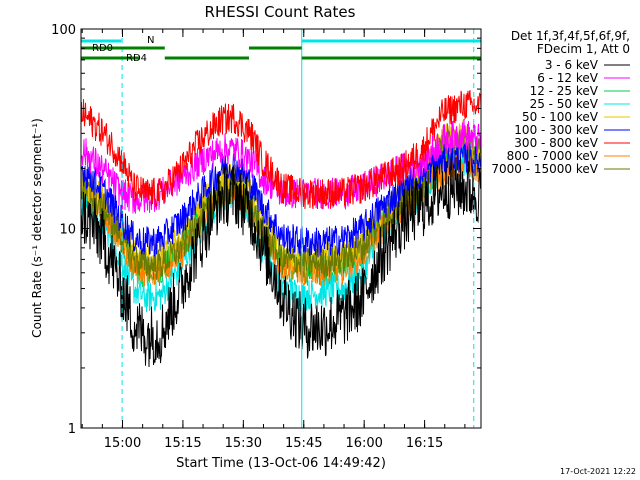 Image resolution: width=640 pixels, height=480 pixels. Describe the element at coordinates (572, 65) in the screenshot. I see `legend-label-3-6-kev: 3 - 6 keV` at that location.